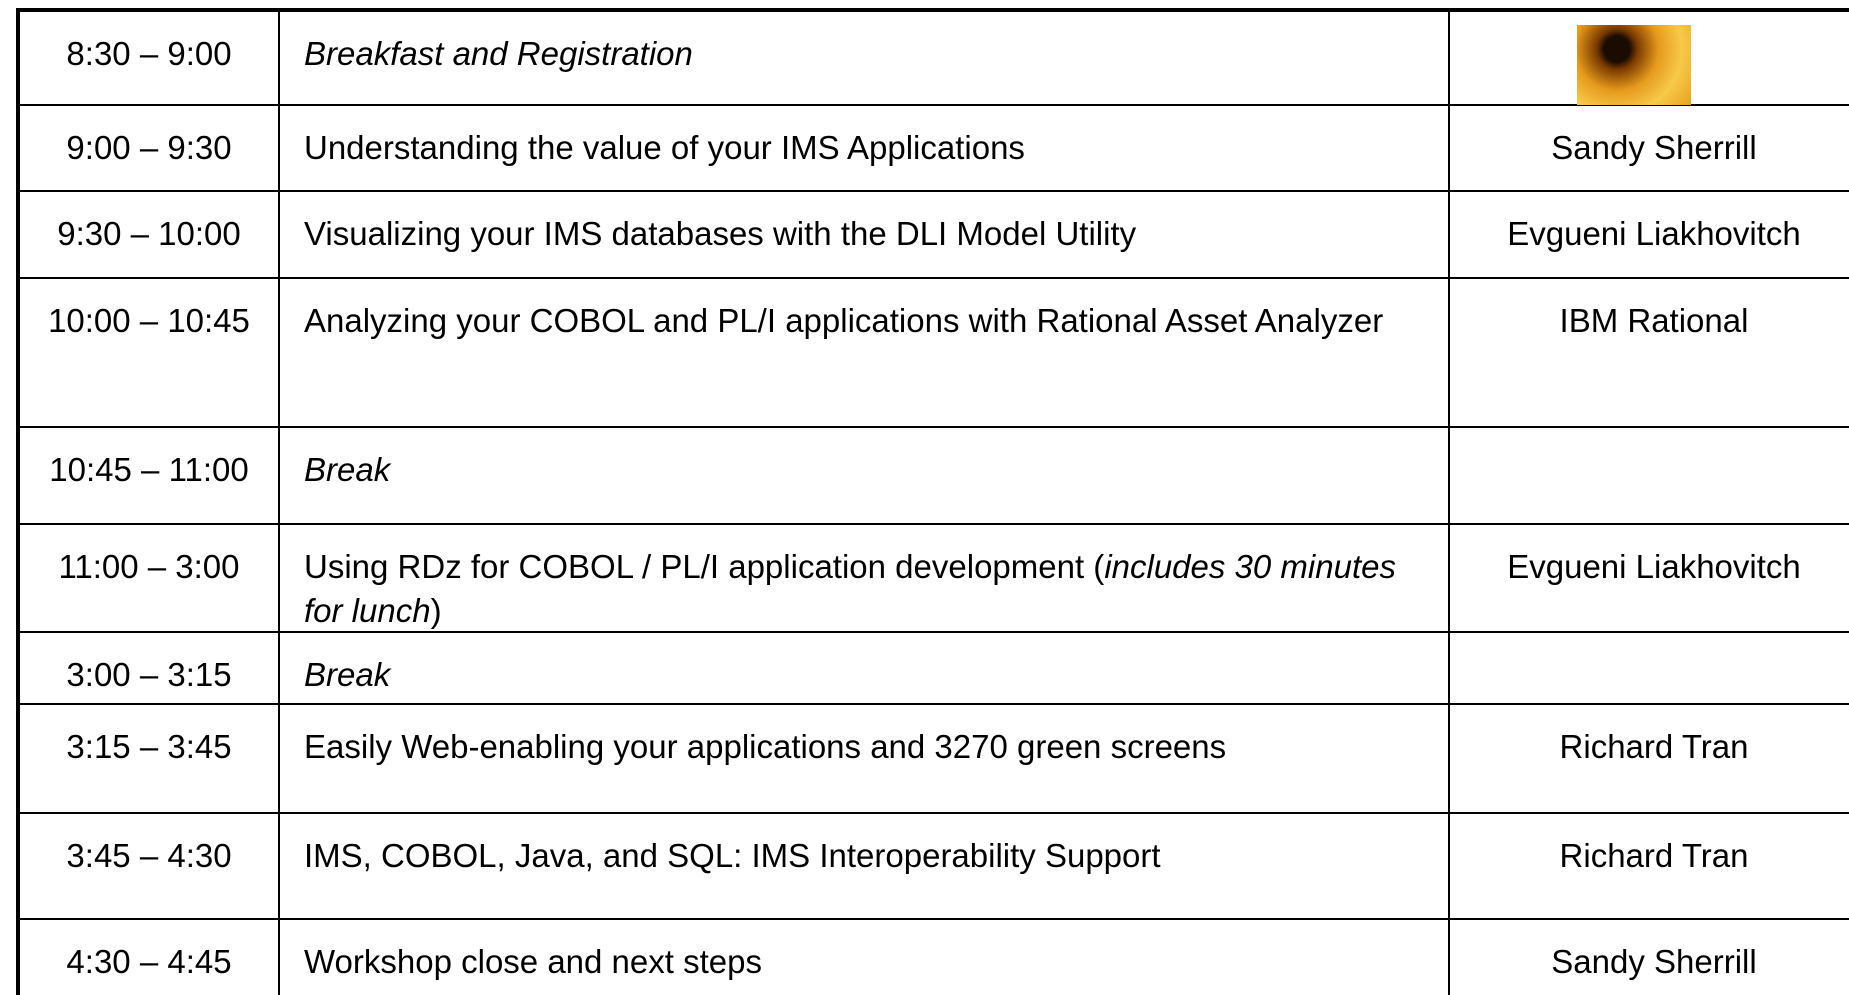 This screenshot has width=1849, height=995. What do you see at coordinates (148, 669) in the screenshot?
I see `time-cell: 3:00 – 3:15` at bounding box center [148, 669].